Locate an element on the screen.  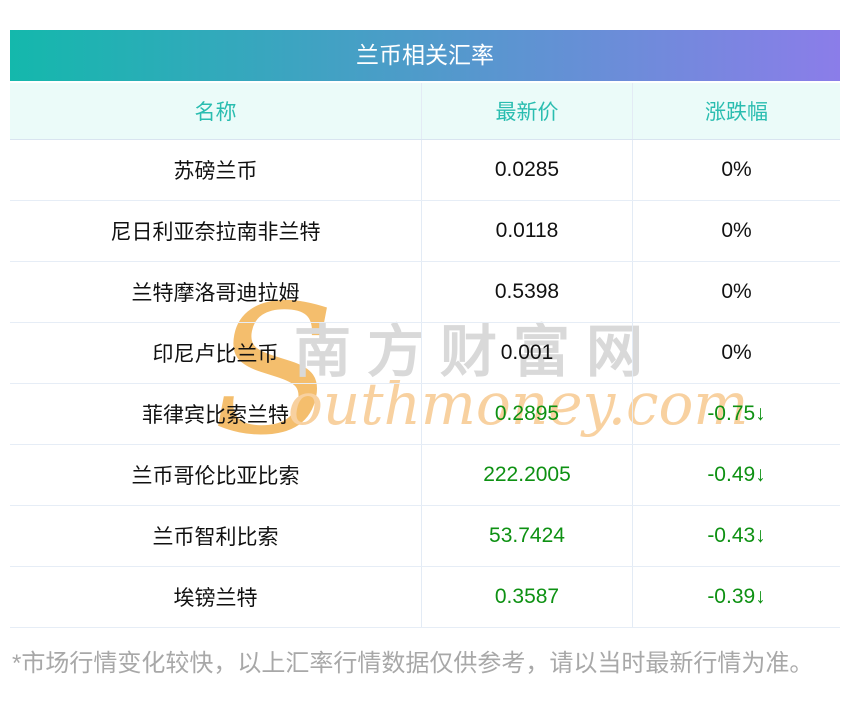
latest-price: 0.0118 is located at coordinates (527, 231).